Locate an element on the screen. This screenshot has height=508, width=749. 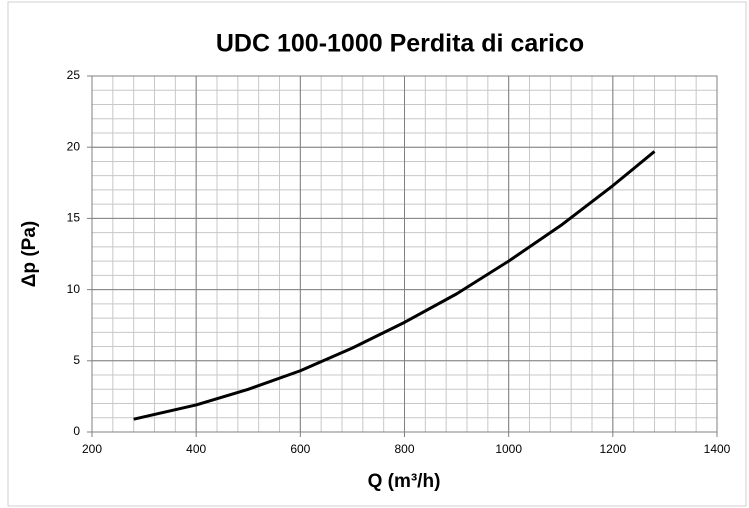
y-tick-label: 15 is located at coordinates (74, 218).